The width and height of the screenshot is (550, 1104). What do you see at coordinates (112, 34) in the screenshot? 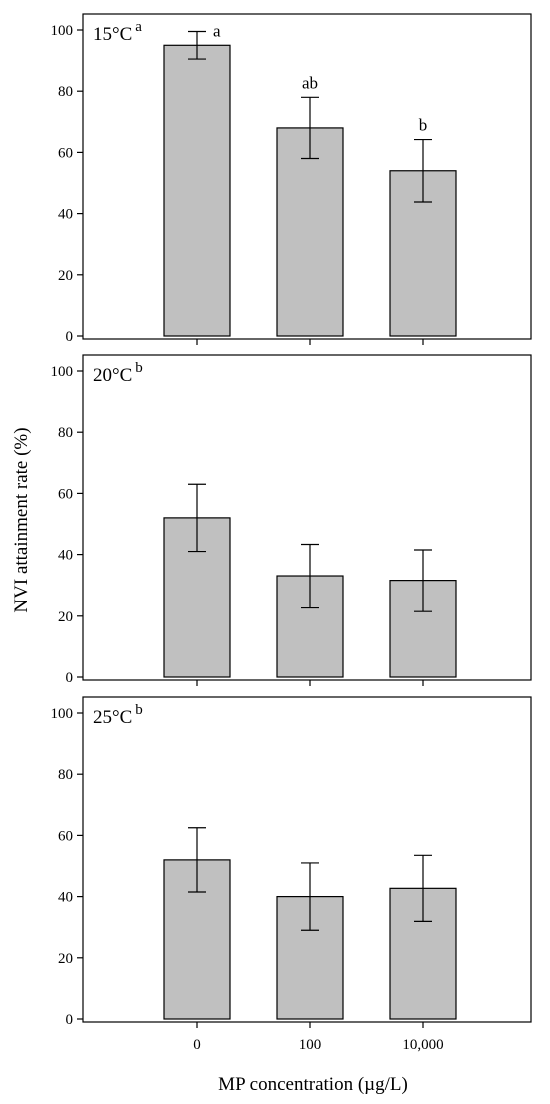
I see `panel-label: 15°C` at bounding box center [112, 34].